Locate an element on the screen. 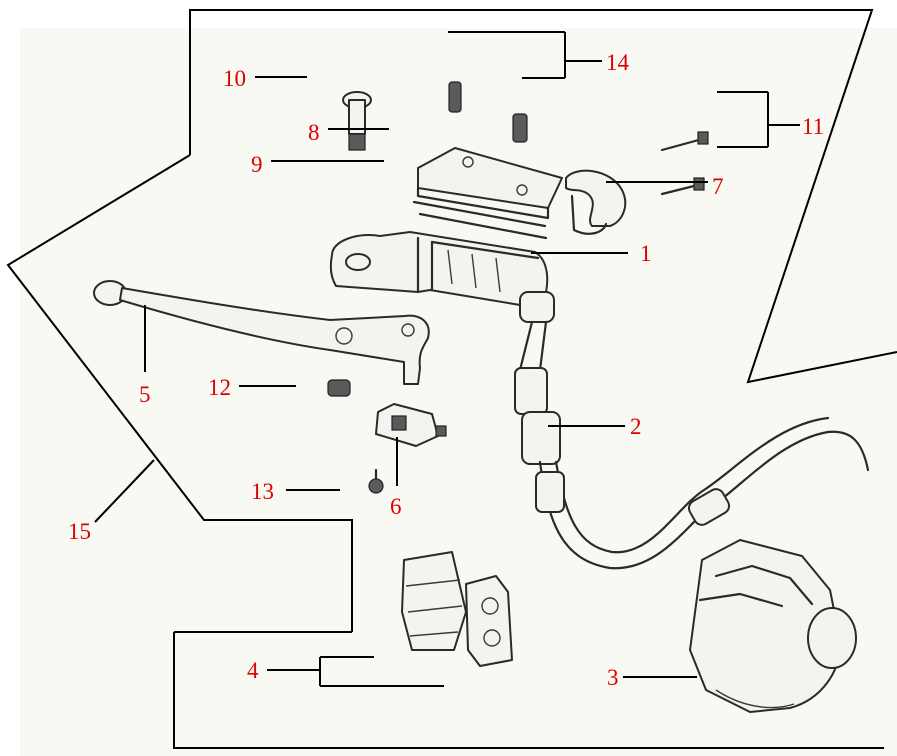 This screenshot has height=756, width=897. callout-7: 7 is located at coordinates (718, 186).